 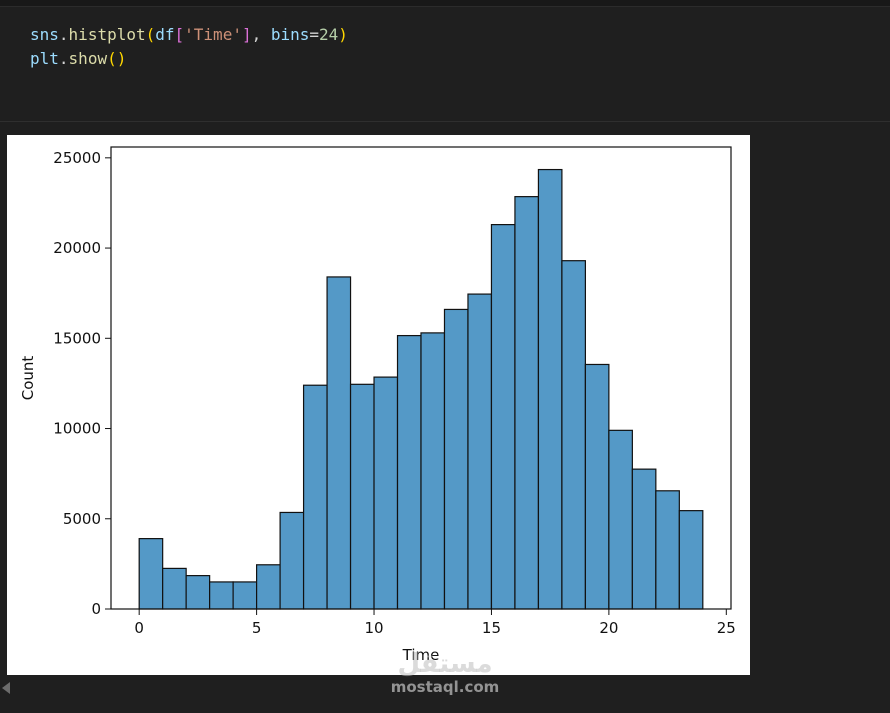 What do you see at coordinates (213, 34) in the screenshot?
I see `code-token: 'Time'` at bounding box center [213, 34].